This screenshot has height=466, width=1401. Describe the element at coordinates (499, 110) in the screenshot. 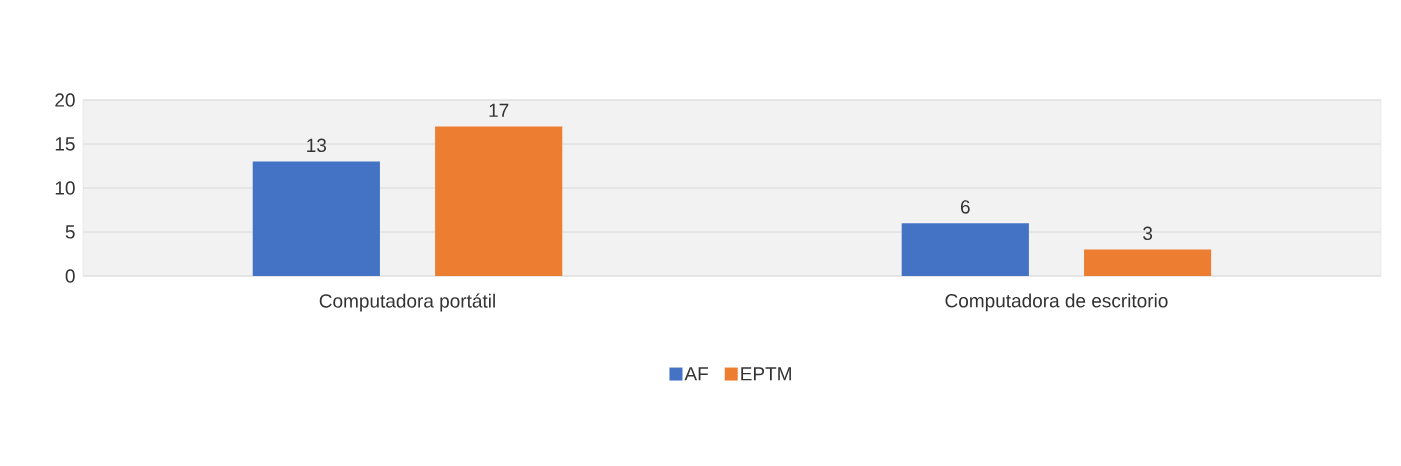

I see `data-label: 17` at that location.